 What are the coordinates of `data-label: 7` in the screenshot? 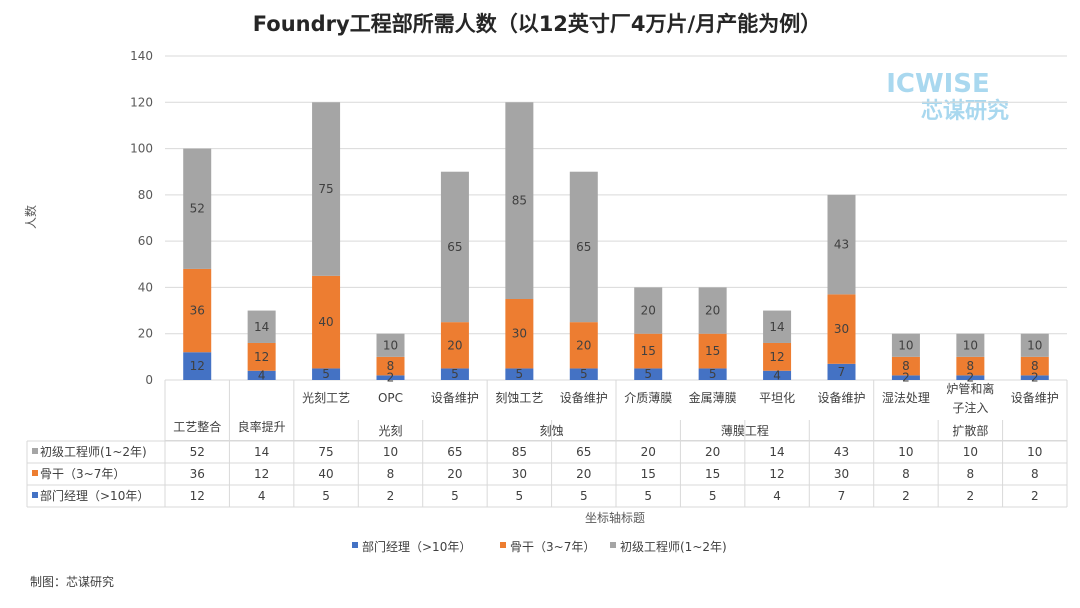 It's located at (842, 372).